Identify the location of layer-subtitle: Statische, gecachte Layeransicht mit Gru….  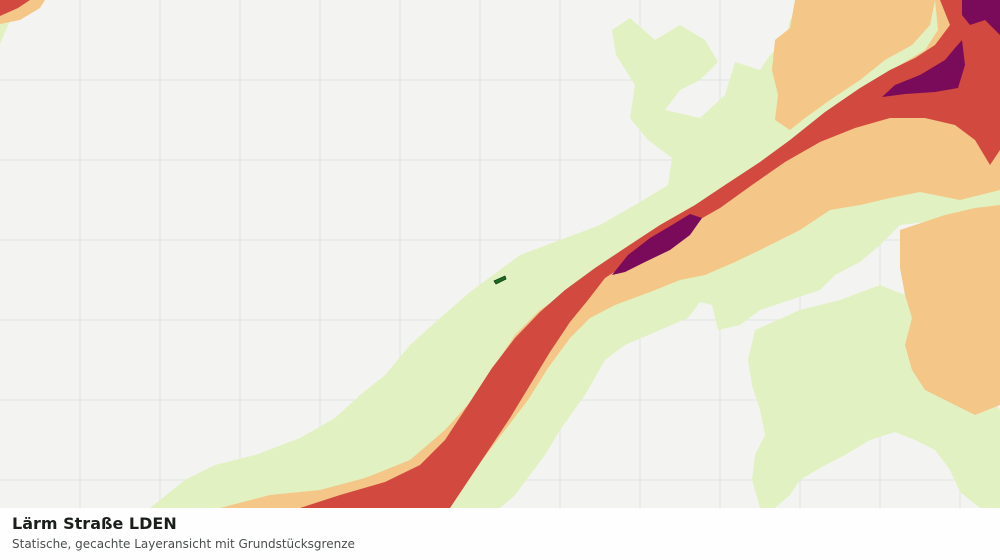
(183, 544).